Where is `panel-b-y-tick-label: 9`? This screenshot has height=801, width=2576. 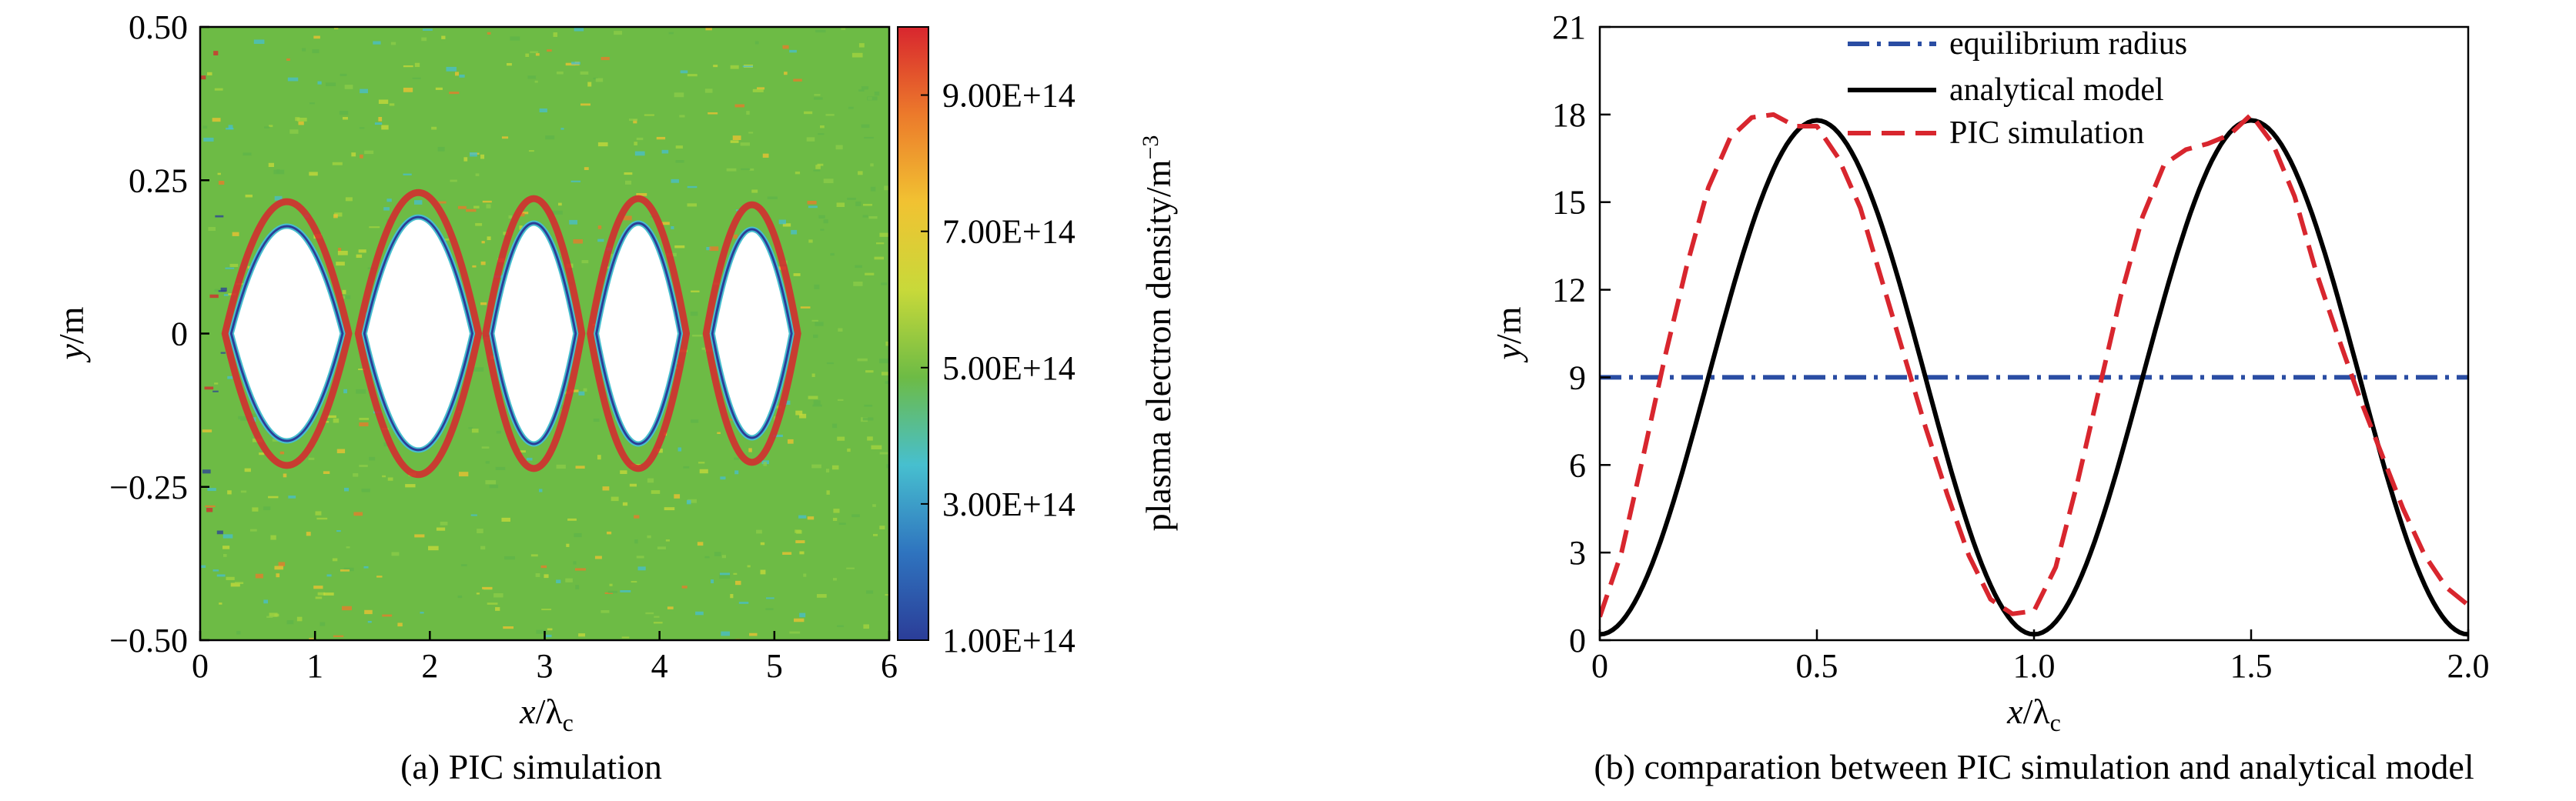 panel-b-y-tick-label: 9 is located at coordinates (1577, 377).